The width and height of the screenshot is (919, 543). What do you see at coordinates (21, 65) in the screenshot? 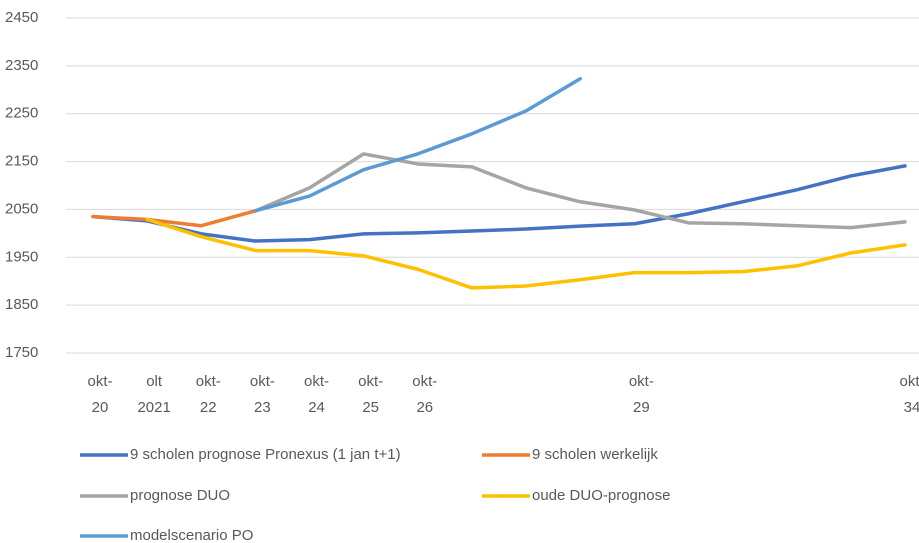
I see `y-tick-label: 2350` at bounding box center [21, 65].